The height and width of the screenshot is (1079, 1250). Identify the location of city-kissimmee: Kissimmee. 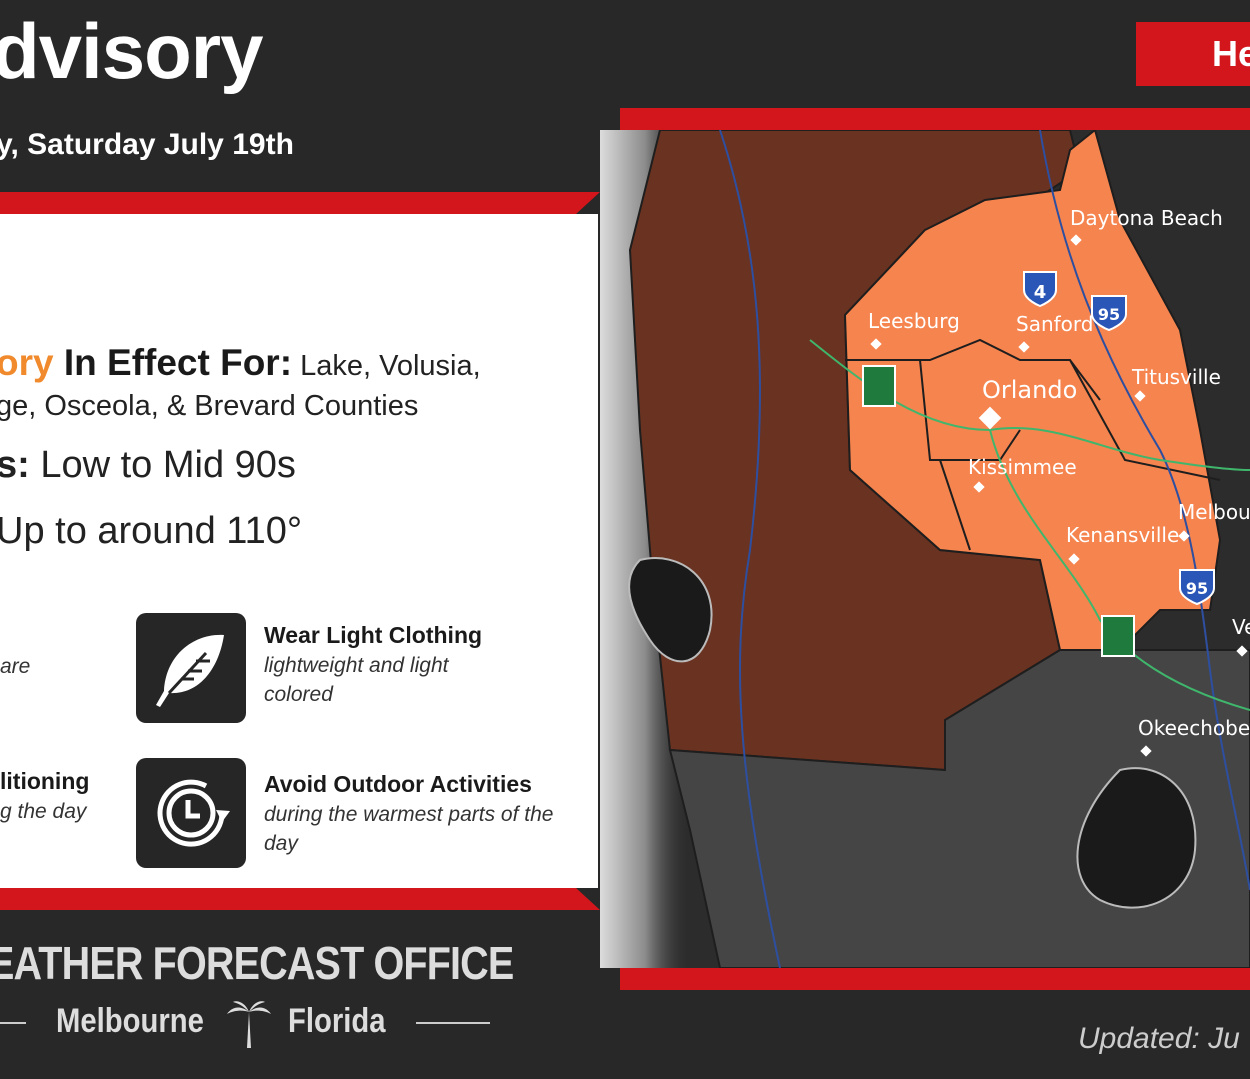
(1022, 467).